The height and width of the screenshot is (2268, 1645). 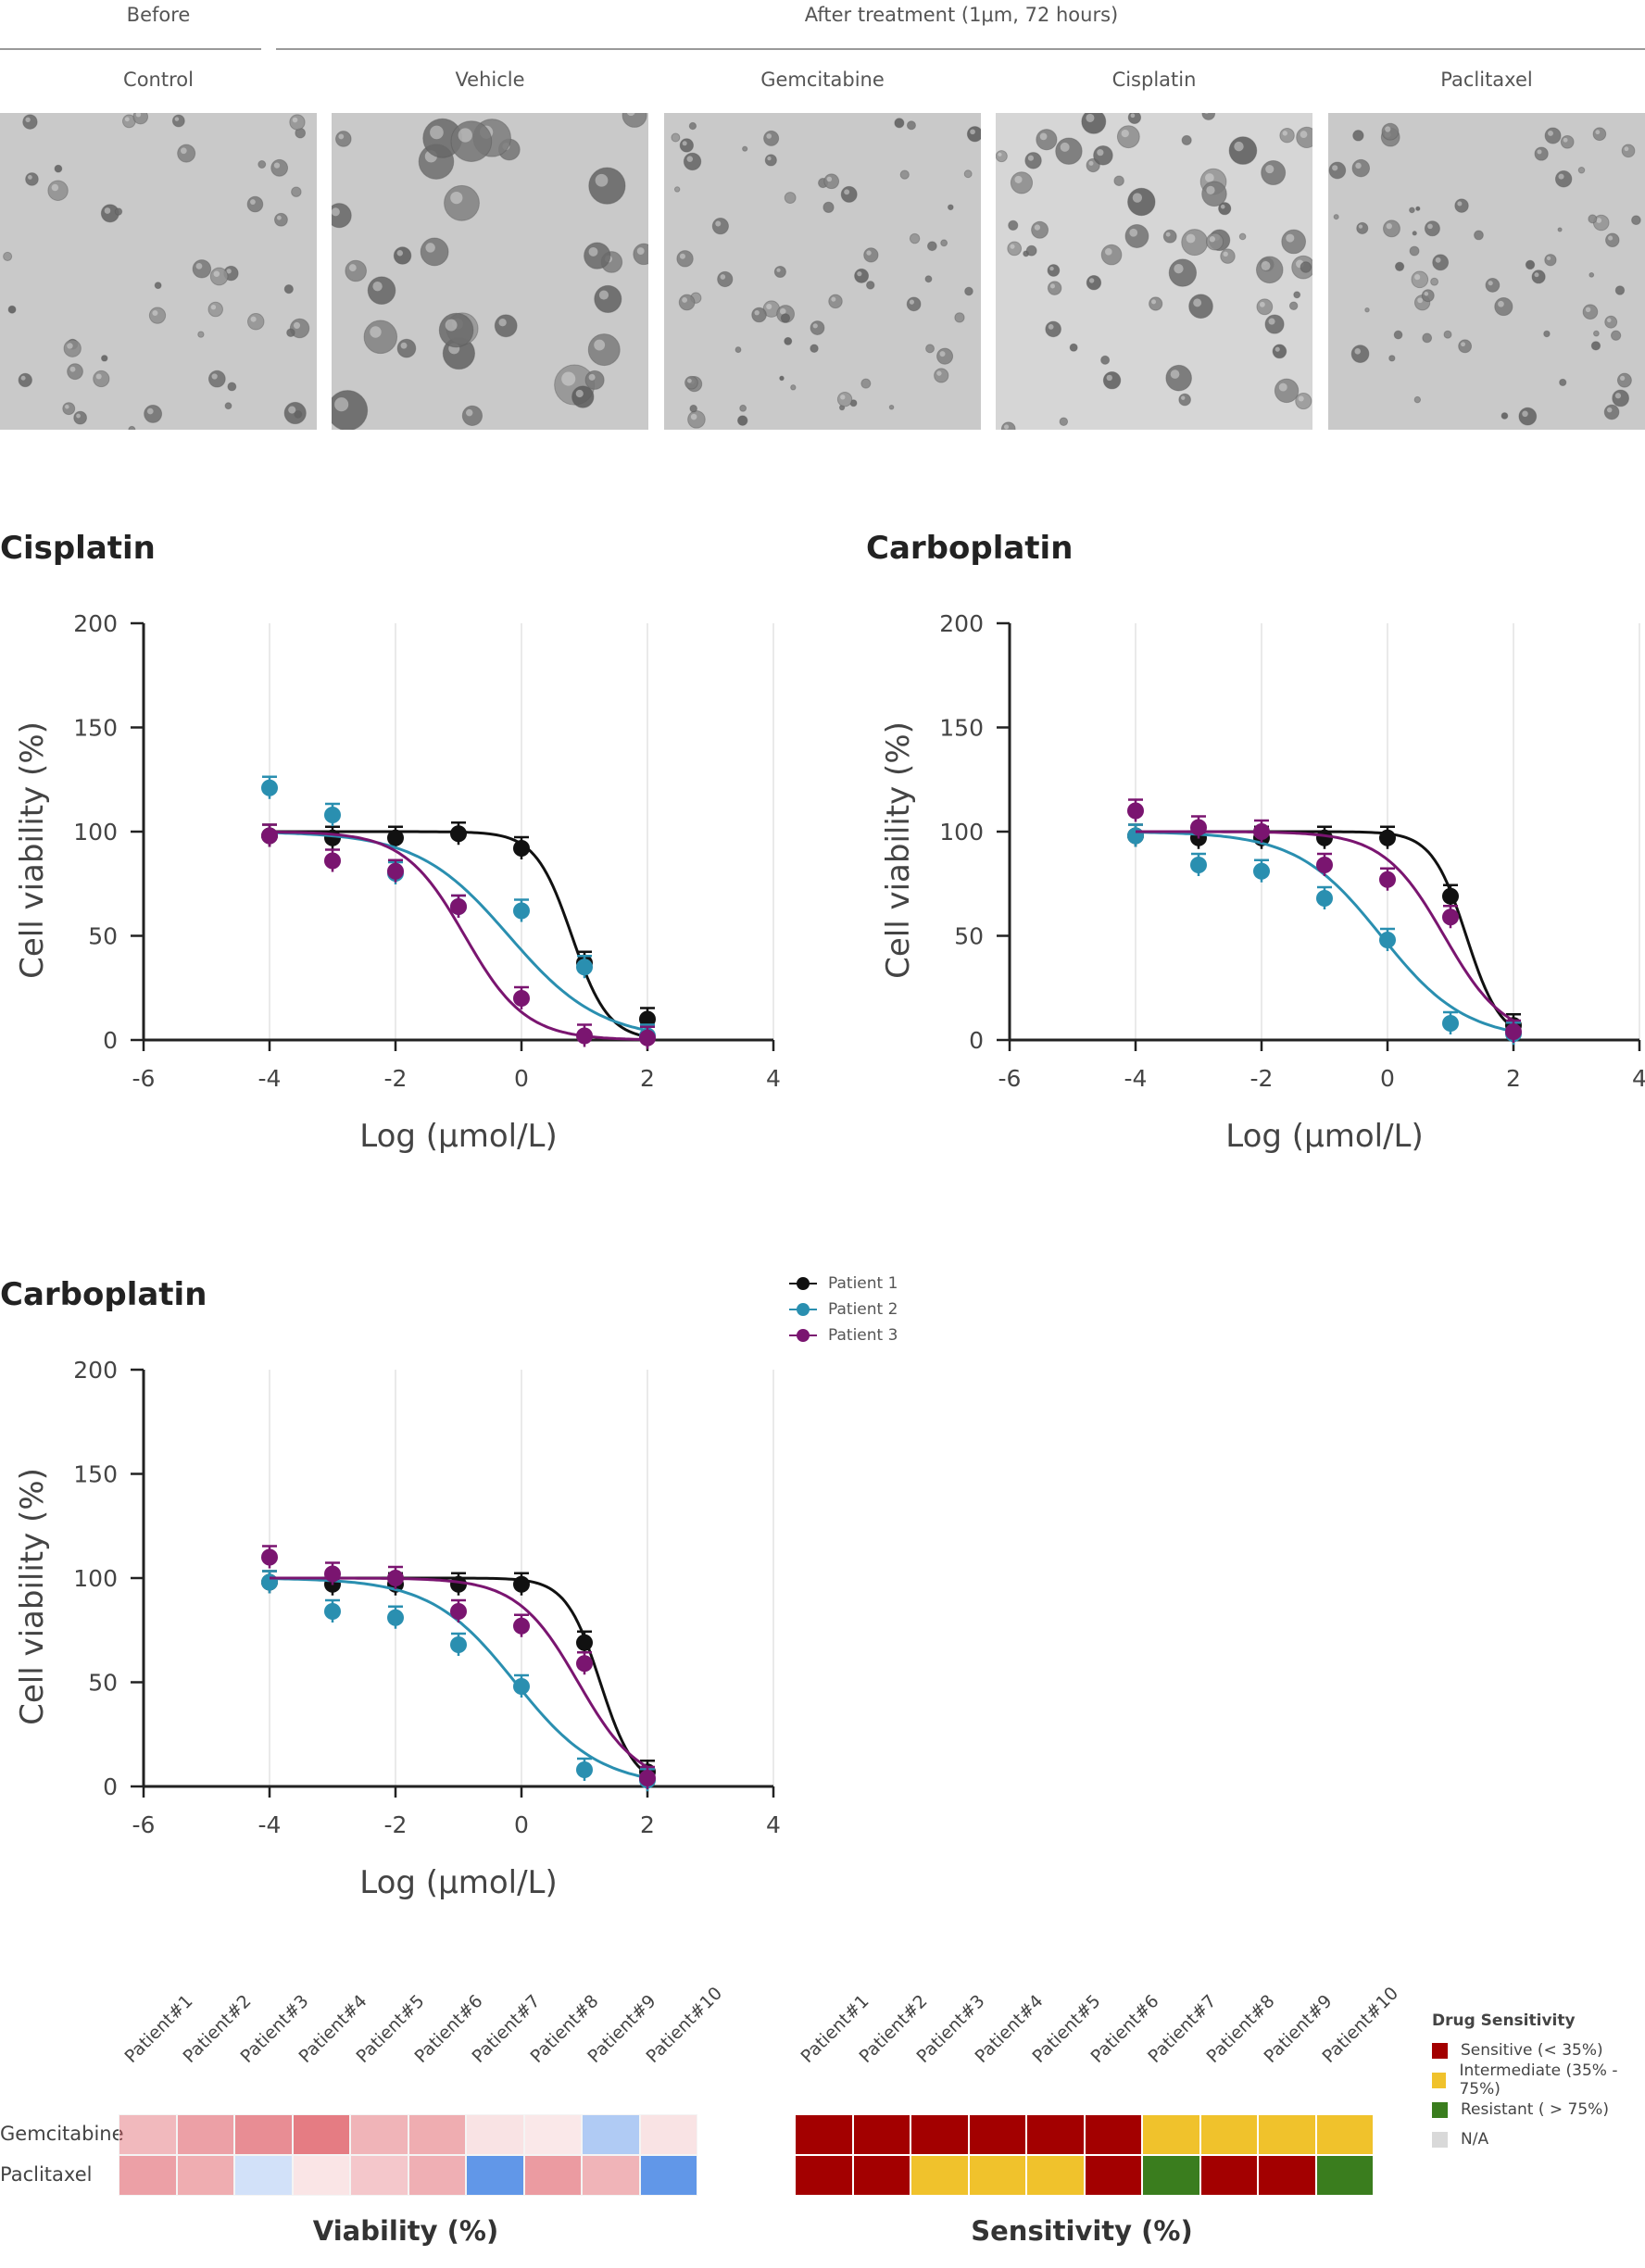 What do you see at coordinates (158, 271) in the screenshot?
I see `micrograph-control` at bounding box center [158, 271].